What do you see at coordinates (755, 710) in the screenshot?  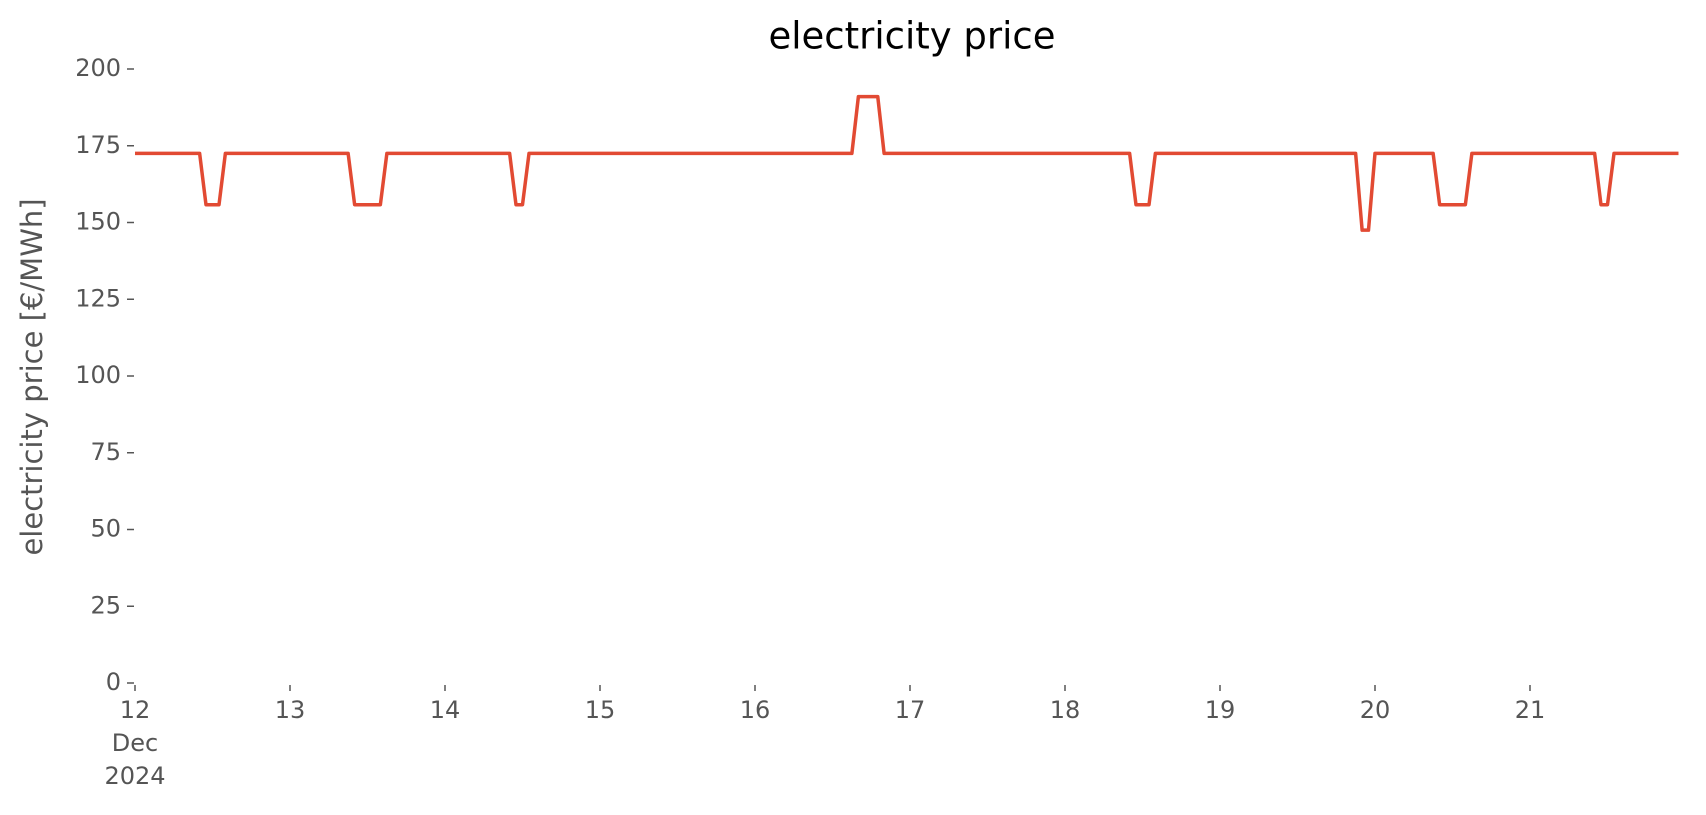 I see `x-tick-label: 16` at bounding box center [755, 710].